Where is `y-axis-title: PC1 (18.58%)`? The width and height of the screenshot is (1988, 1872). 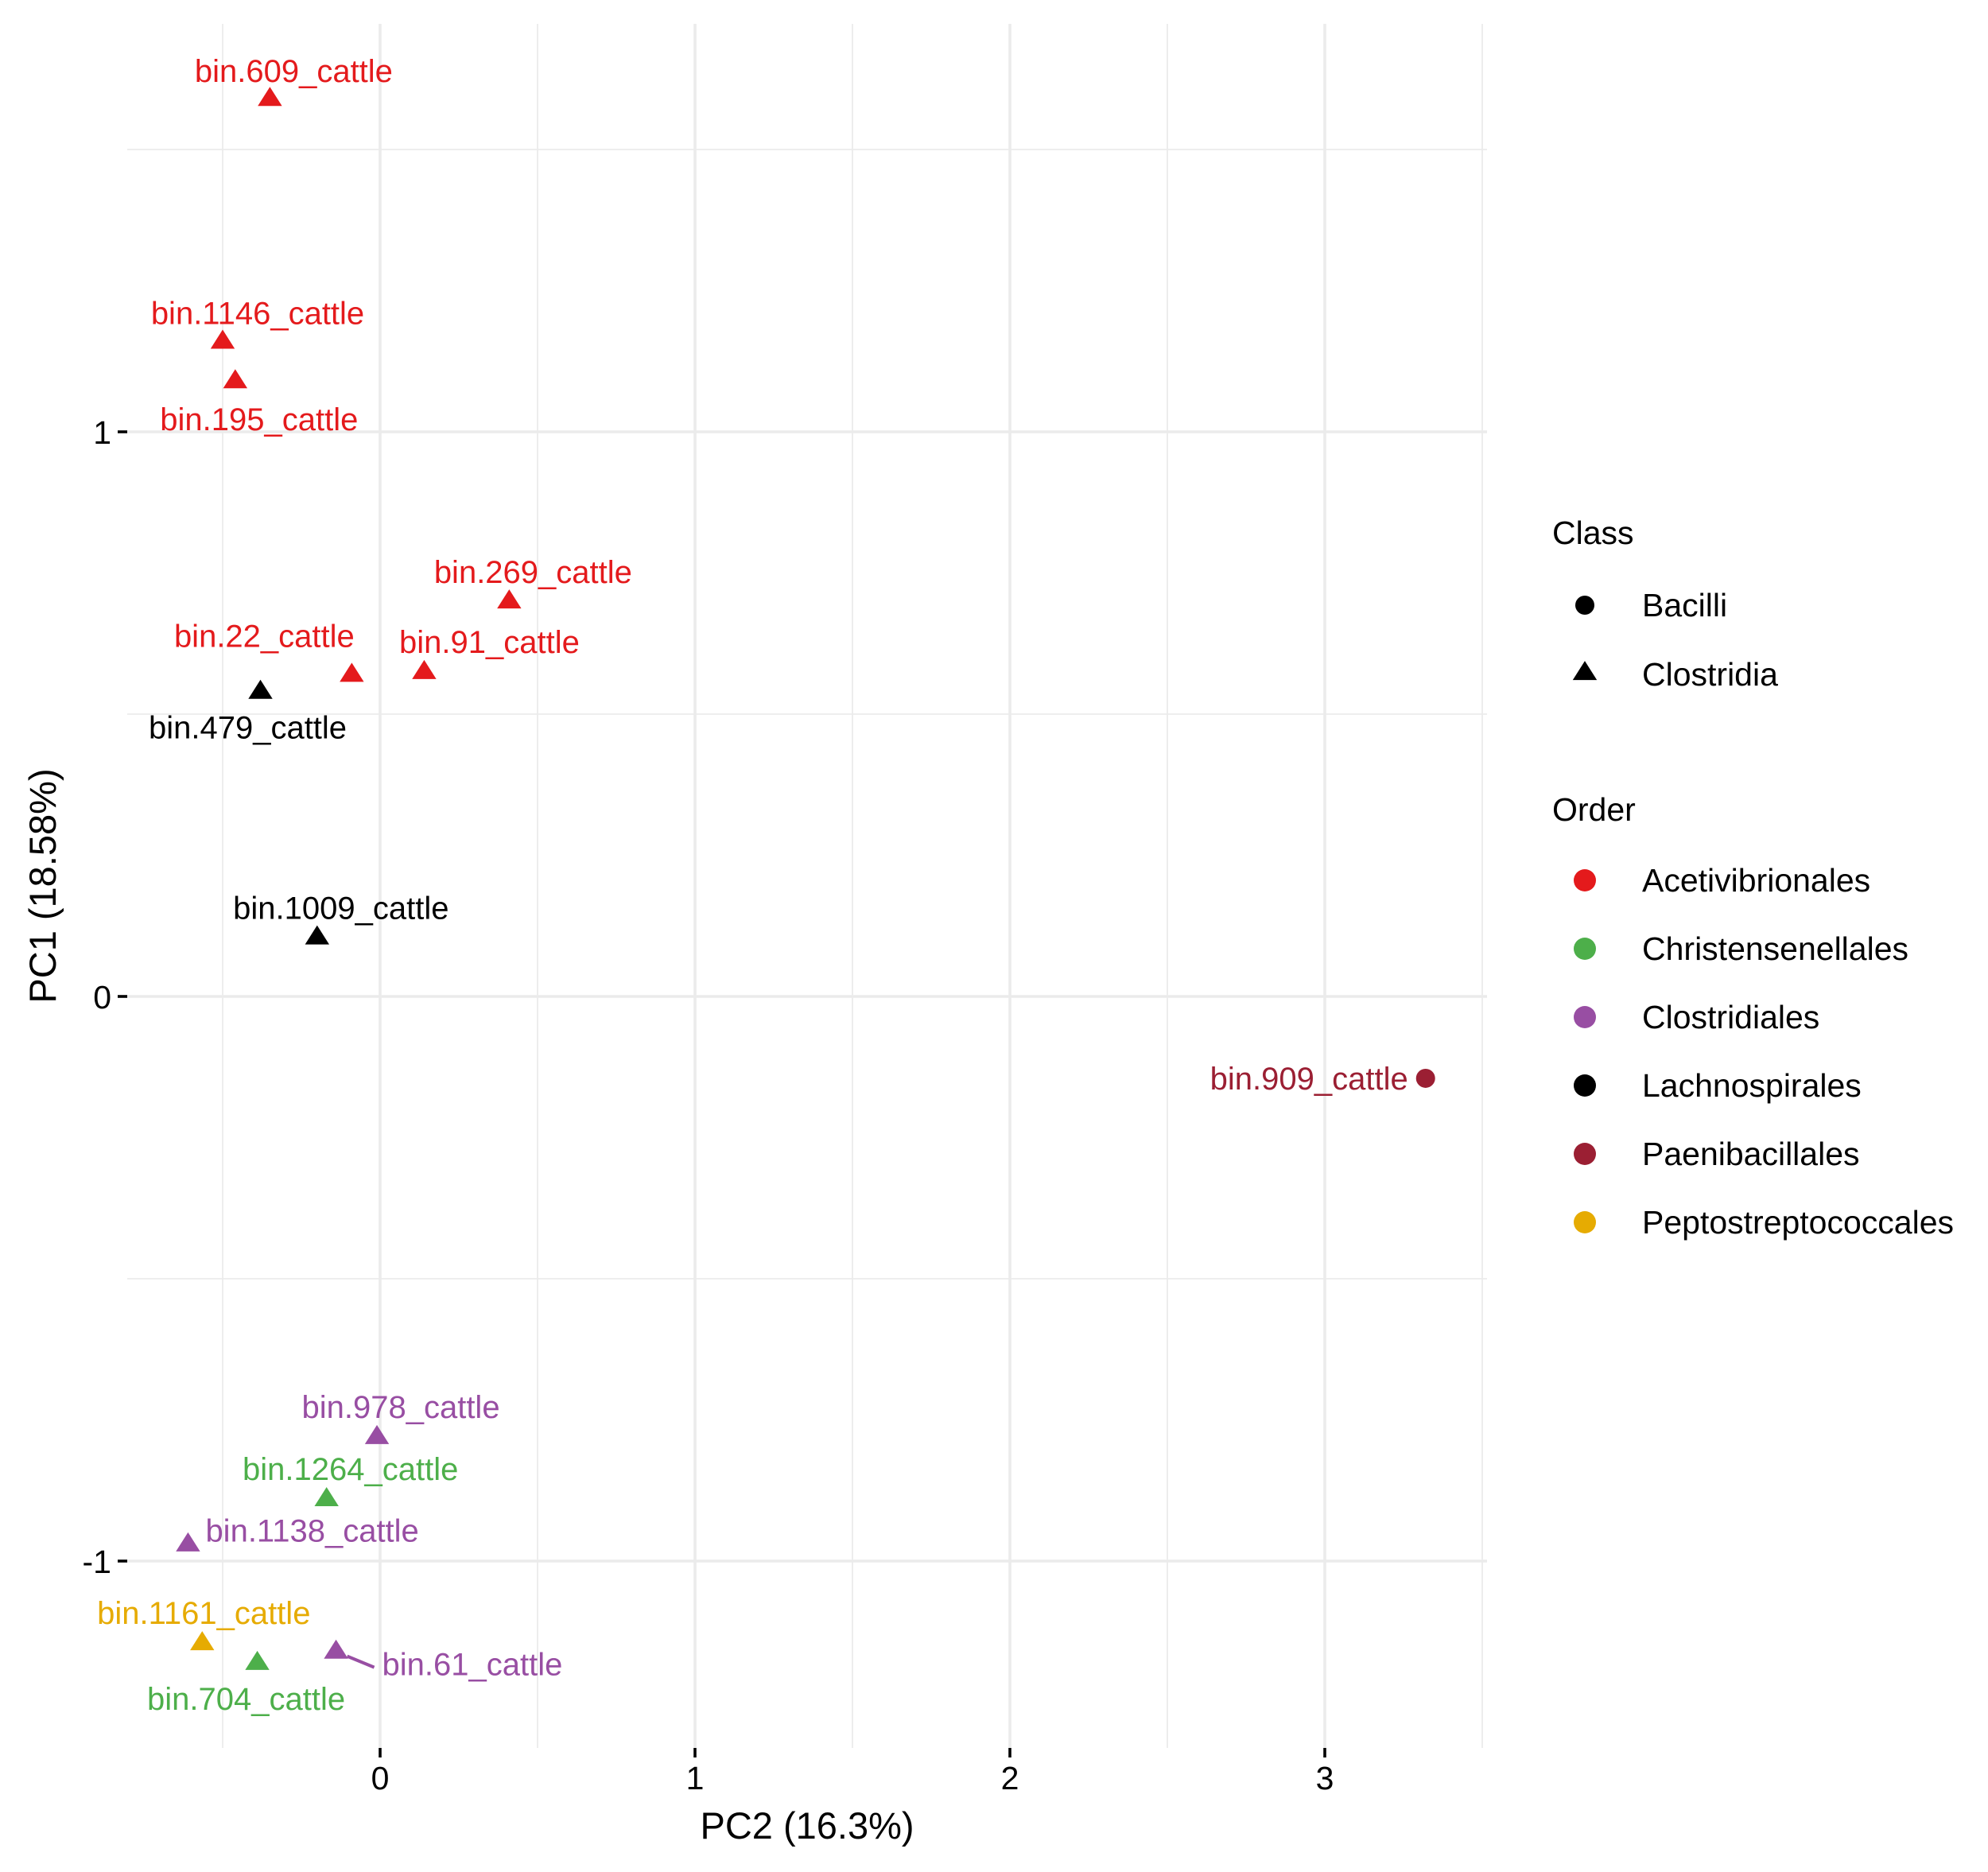
y-axis-title: PC1 (18.58%) is located at coordinates (42, 885).